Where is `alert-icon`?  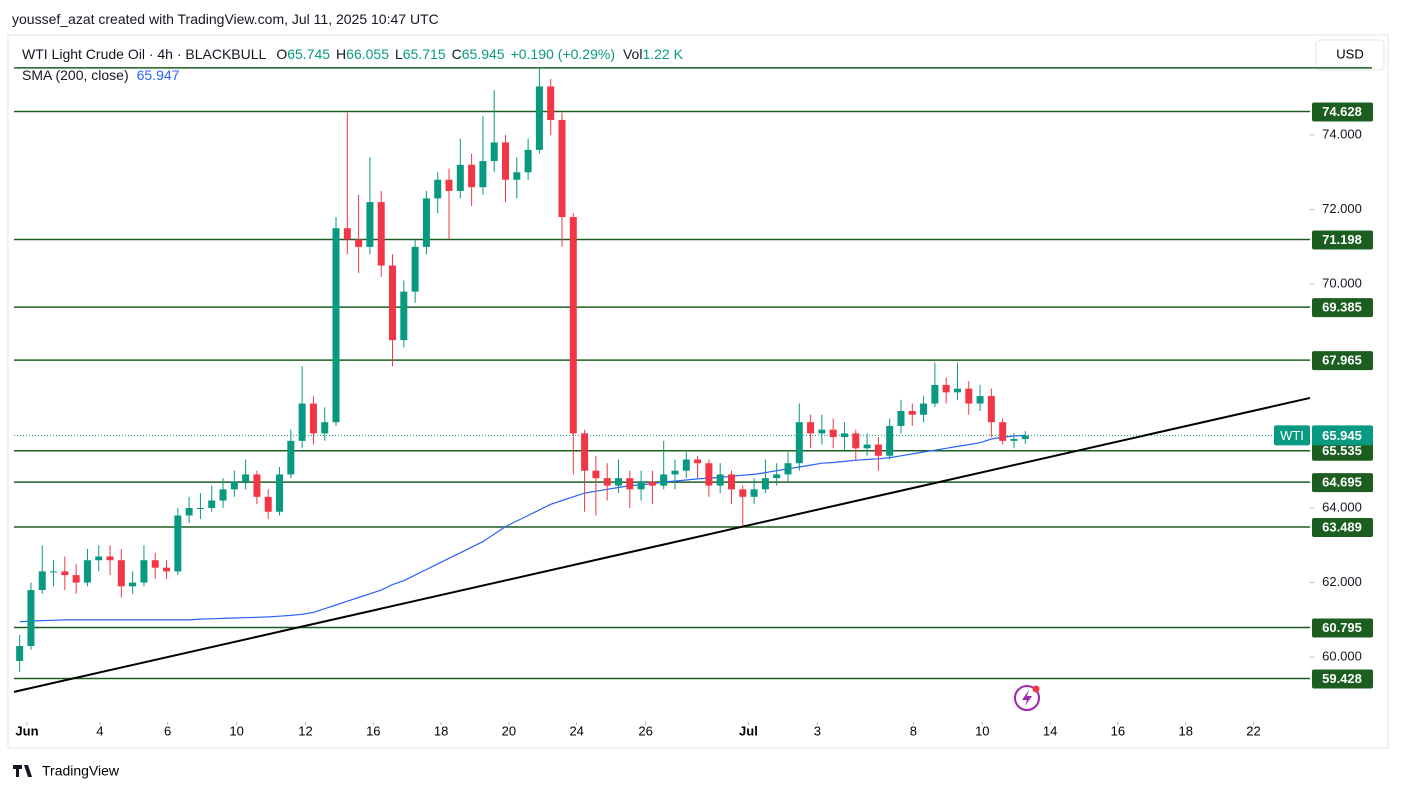 alert-icon is located at coordinates (1027, 698).